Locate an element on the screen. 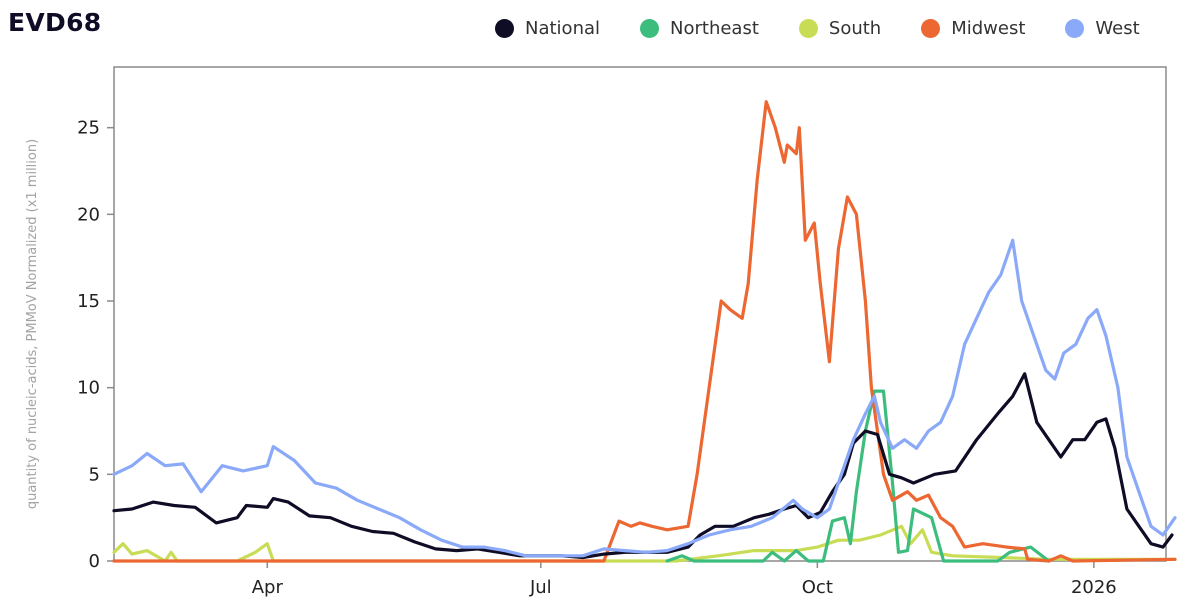 The height and width of the screenshot is (604, 1190). y-tick-label: 5 is located at coordinates (94, 474).